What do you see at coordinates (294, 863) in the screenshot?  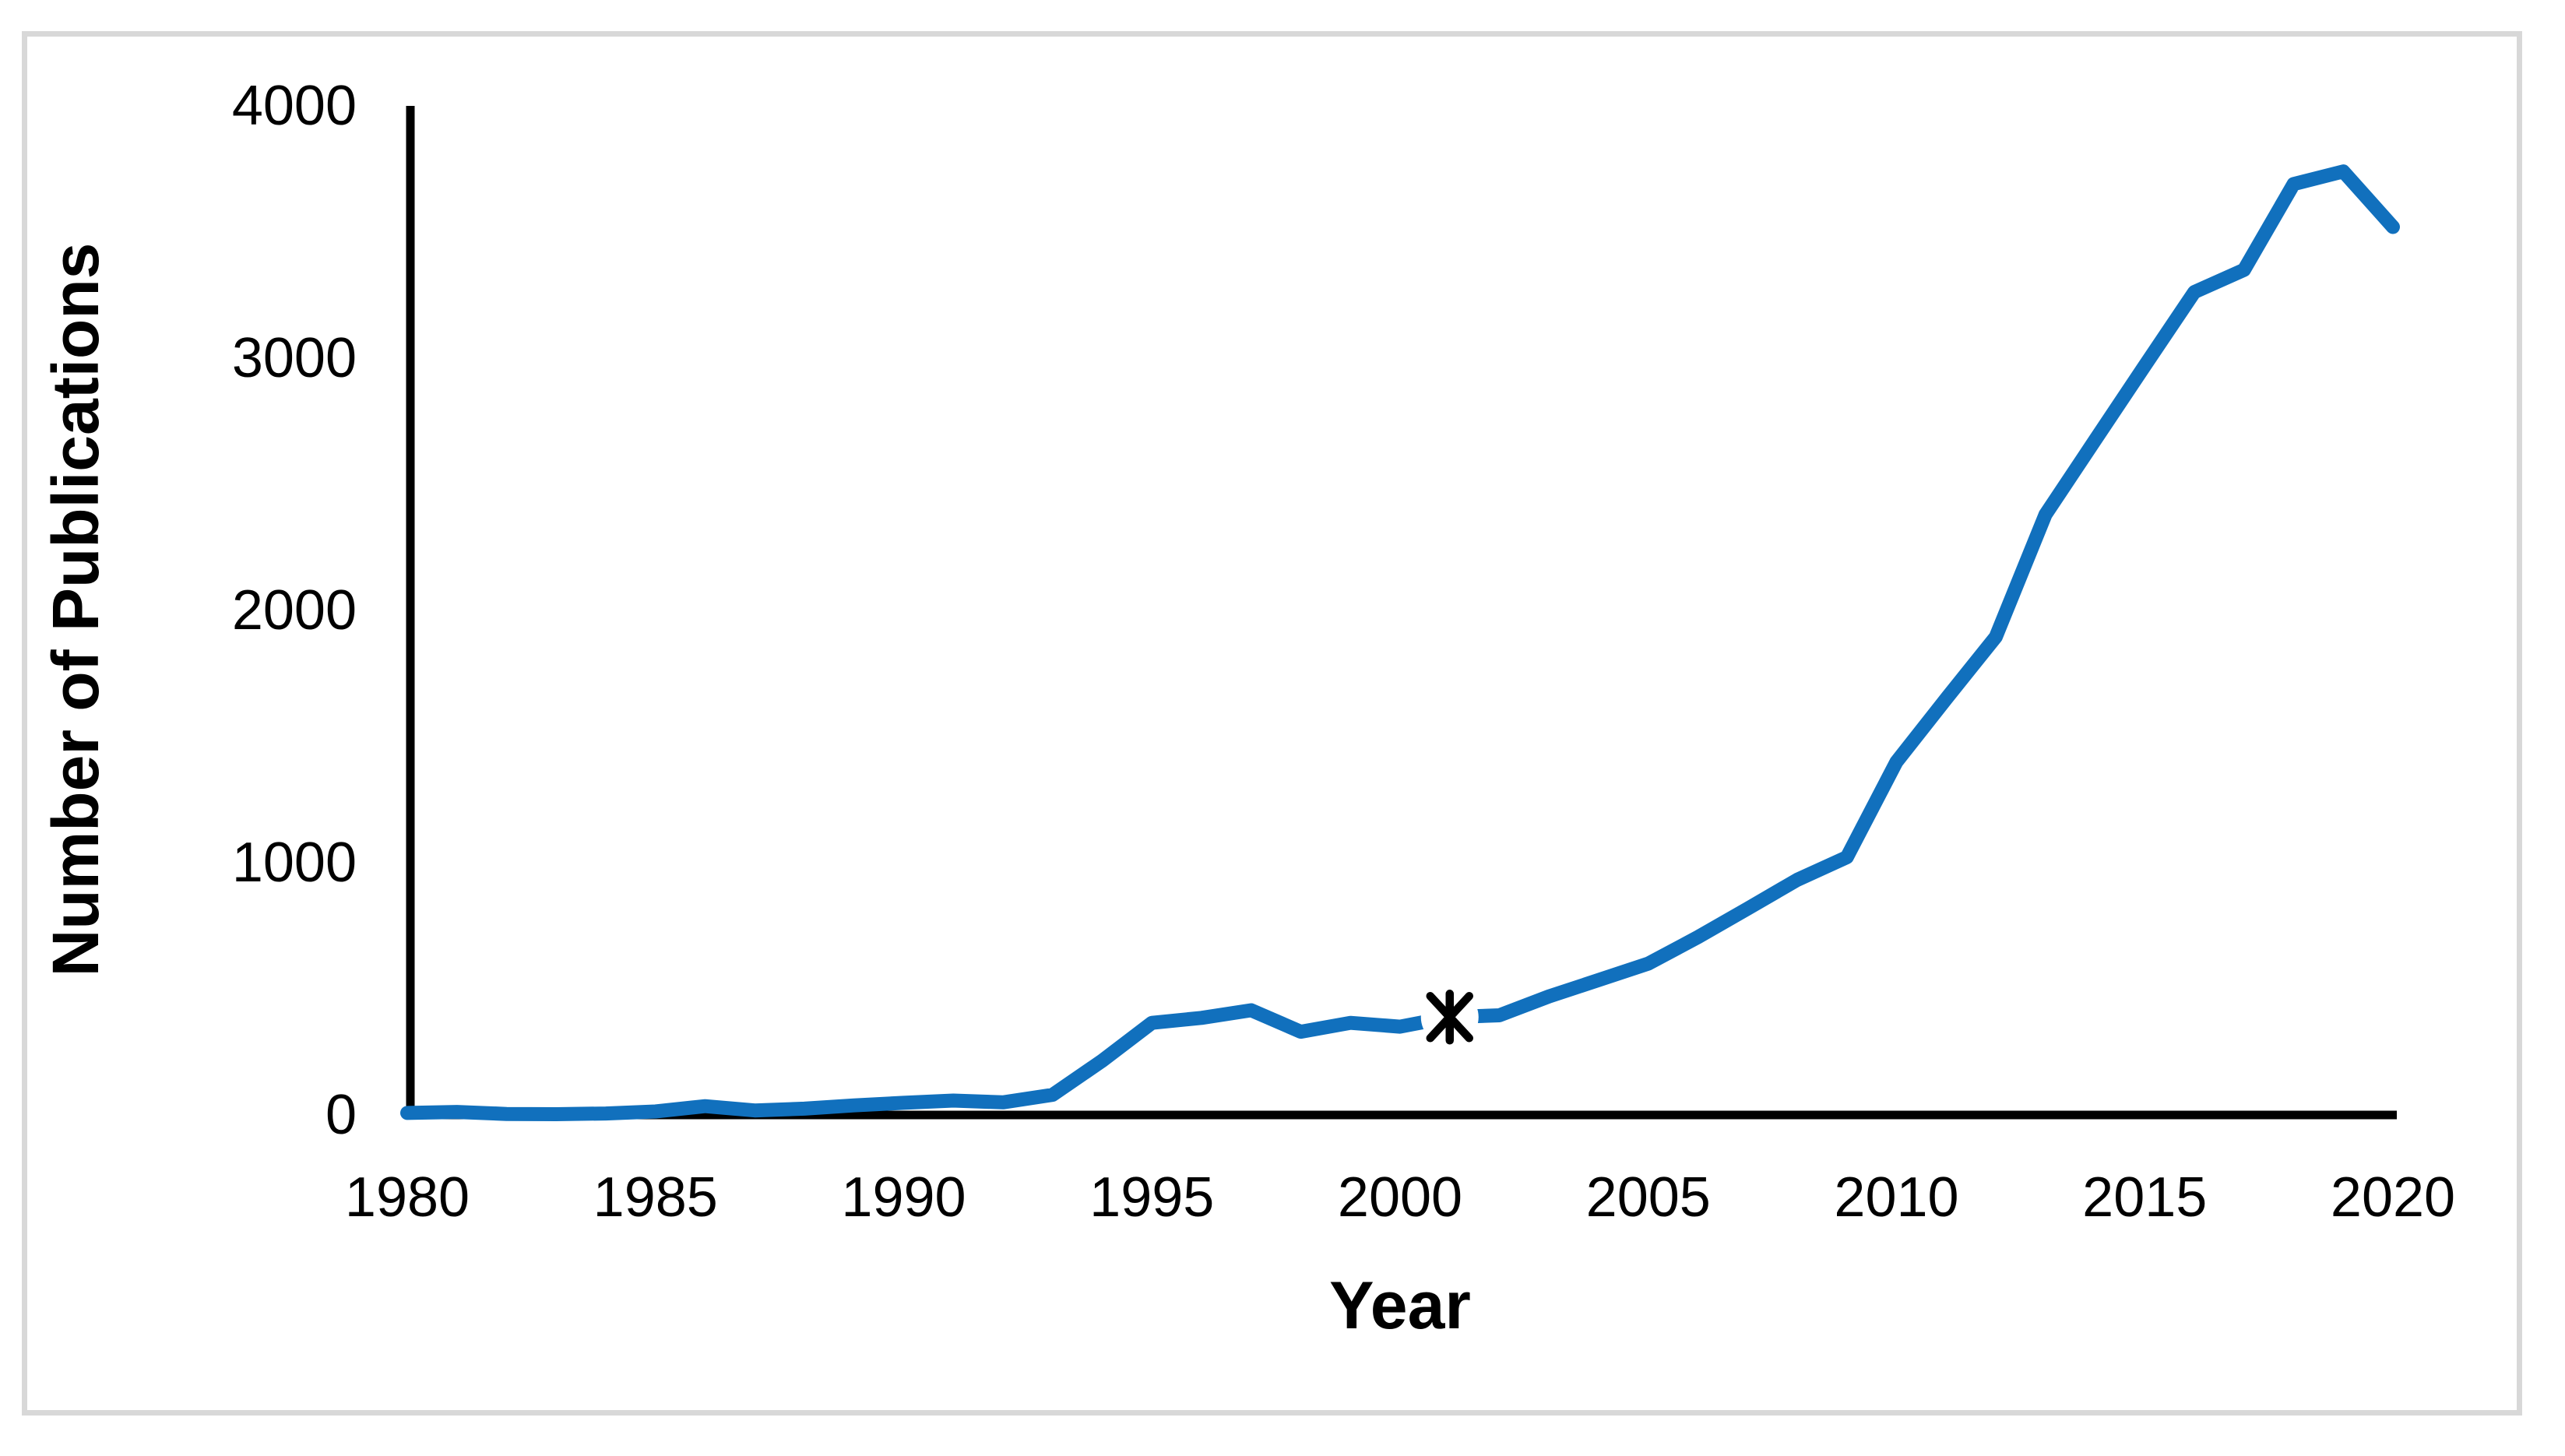 I see `y-tick-label-1000: 1000` at bounding box center [294, 863].